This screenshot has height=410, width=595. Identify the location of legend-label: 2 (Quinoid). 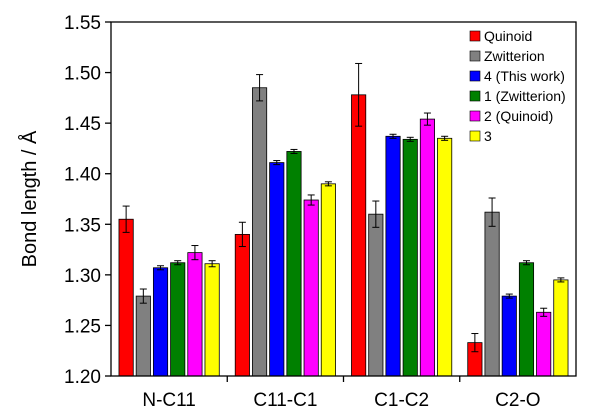
(518, 116).